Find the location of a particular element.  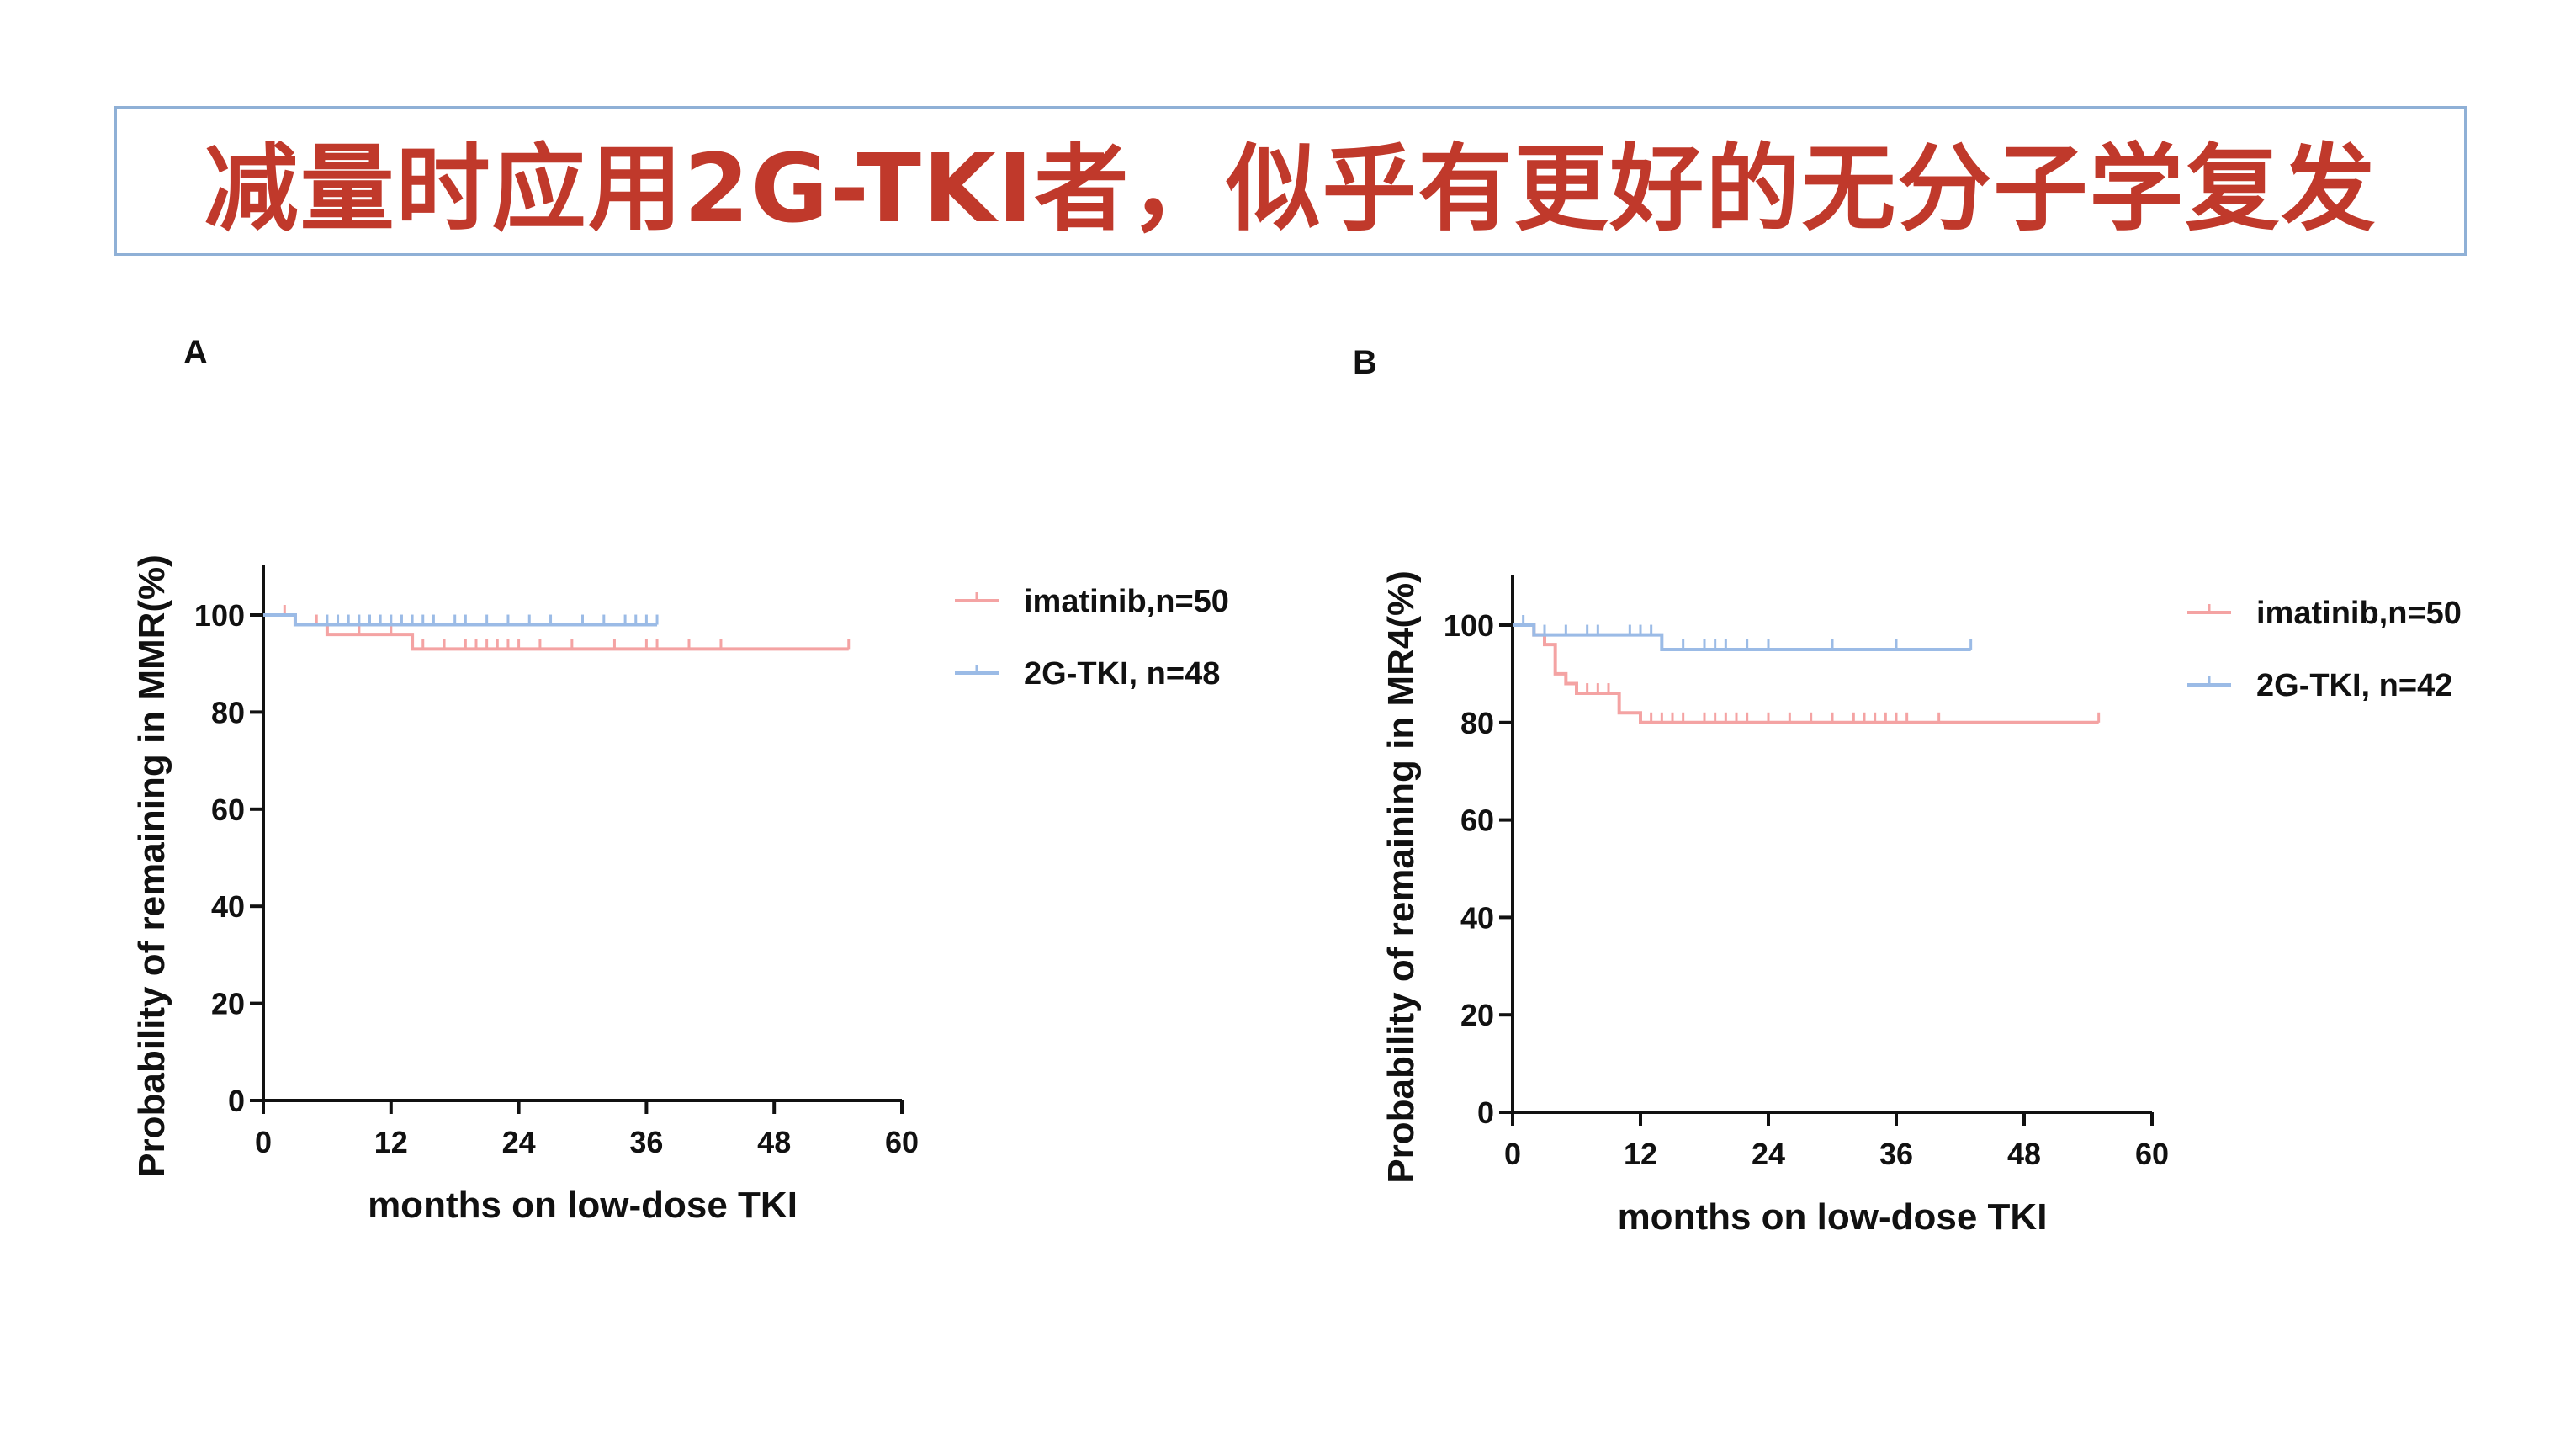

panel-letter: B is located at coordinates (1365, 362).